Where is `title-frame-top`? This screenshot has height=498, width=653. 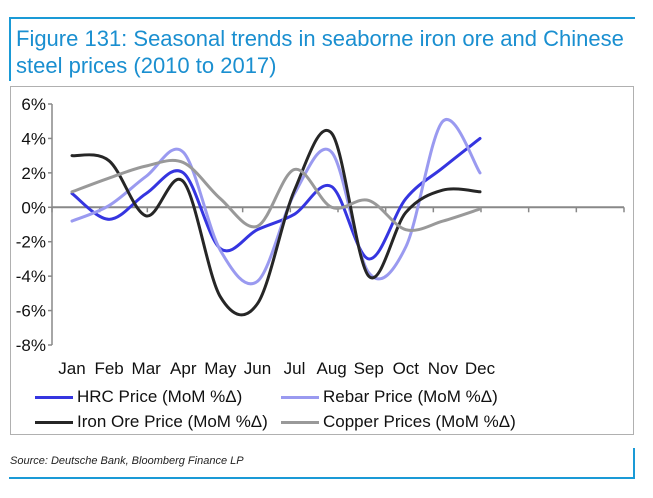
title-frame-top is located at coordinates (322, 18).